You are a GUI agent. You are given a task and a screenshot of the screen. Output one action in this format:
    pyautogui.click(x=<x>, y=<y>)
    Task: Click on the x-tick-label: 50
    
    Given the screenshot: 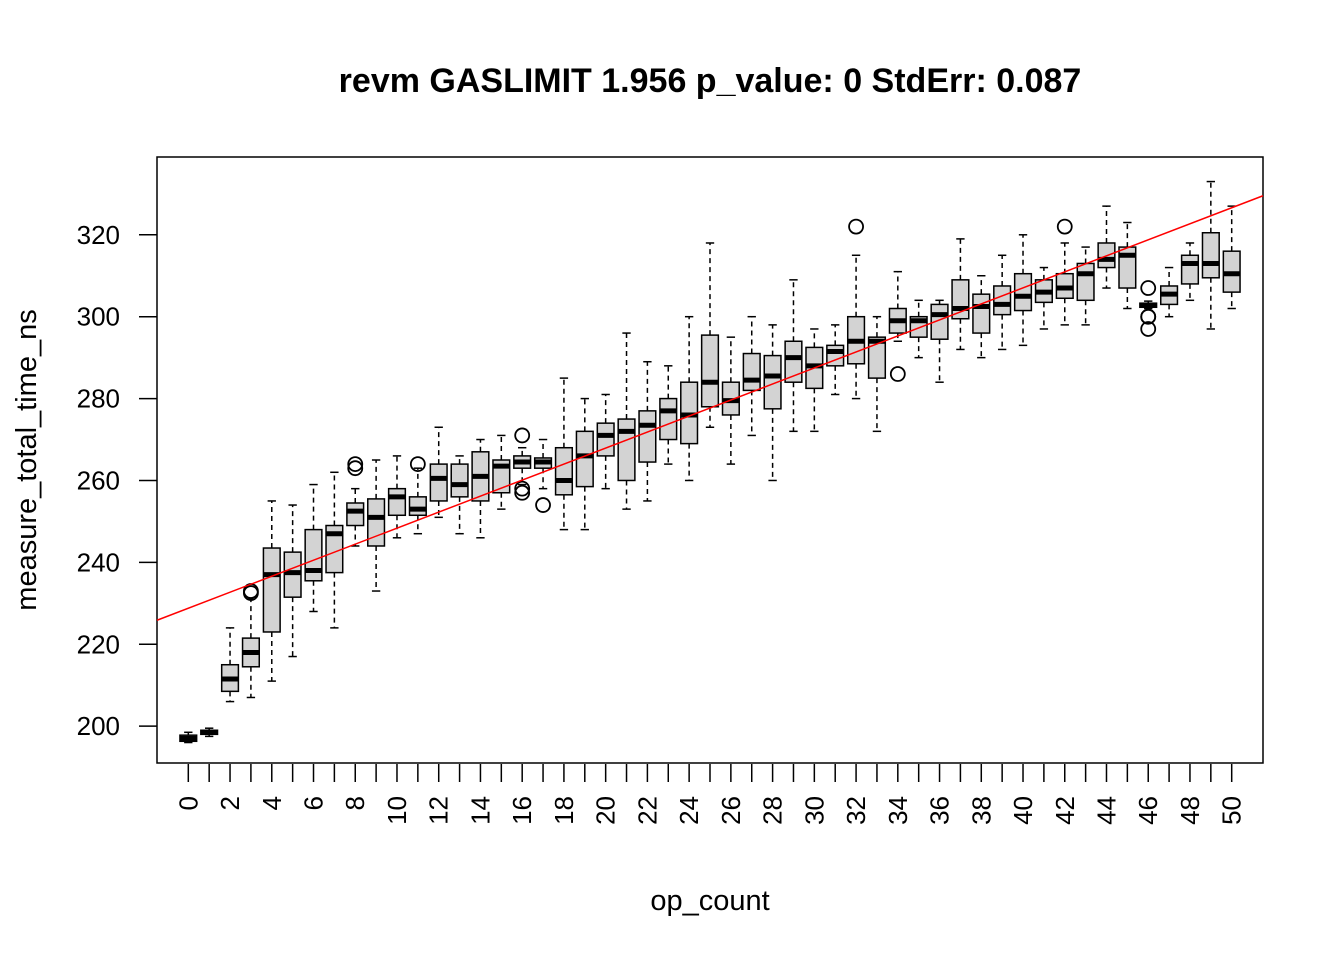 What is the action you would take?
    pyautogui.click(x=1232, y=810)
    